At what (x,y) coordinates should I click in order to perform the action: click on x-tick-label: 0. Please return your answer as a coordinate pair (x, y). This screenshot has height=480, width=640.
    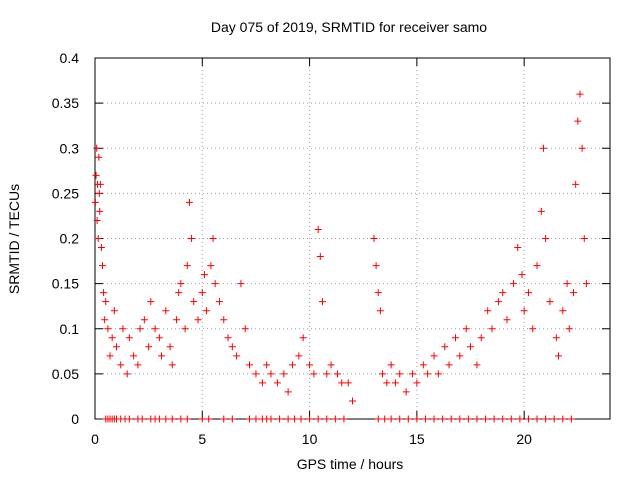
    Looking at the image, I should click on (95, 439).